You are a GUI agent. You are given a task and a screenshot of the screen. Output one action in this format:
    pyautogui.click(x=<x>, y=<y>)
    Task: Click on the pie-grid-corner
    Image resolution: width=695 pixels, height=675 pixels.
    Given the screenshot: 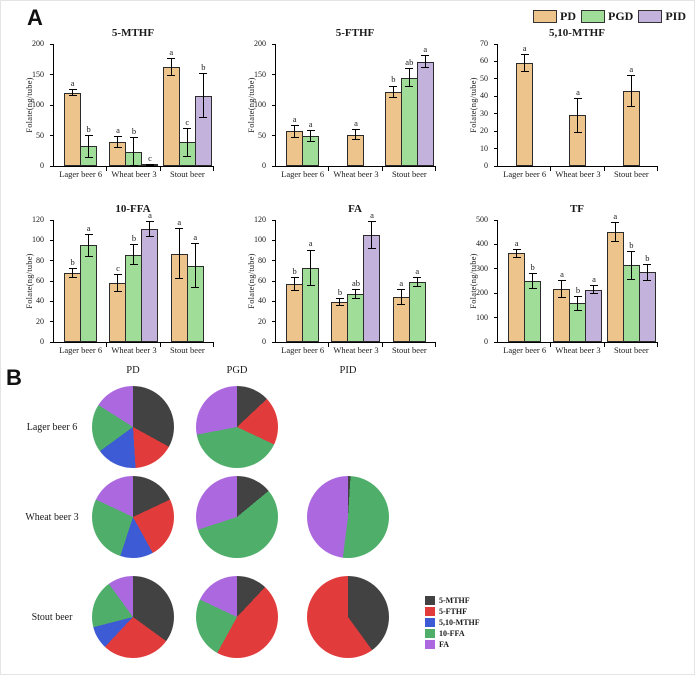 What is the action you would take?
    pyautogui.click(x=52, y=373)
    